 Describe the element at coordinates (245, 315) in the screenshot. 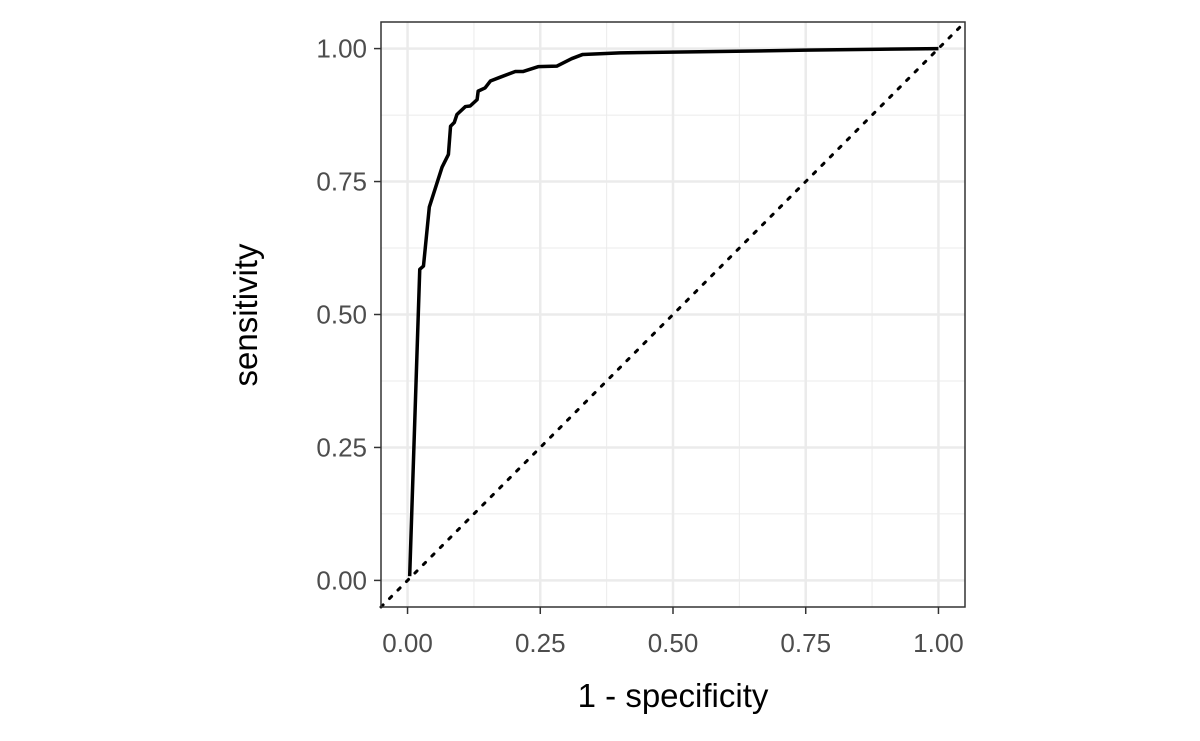

I see `y-axis-title: sensitivity` at that location.